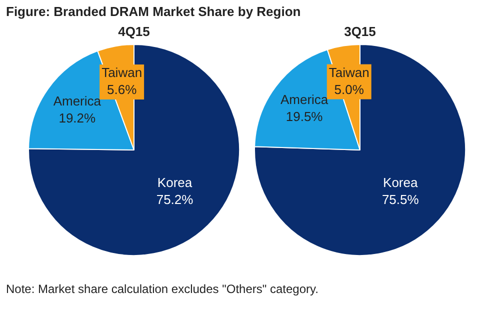 This screenshot has width=477, height=320. I want to click on text: Note: Market share calculation excludes "Others" category., so click(162, 289).